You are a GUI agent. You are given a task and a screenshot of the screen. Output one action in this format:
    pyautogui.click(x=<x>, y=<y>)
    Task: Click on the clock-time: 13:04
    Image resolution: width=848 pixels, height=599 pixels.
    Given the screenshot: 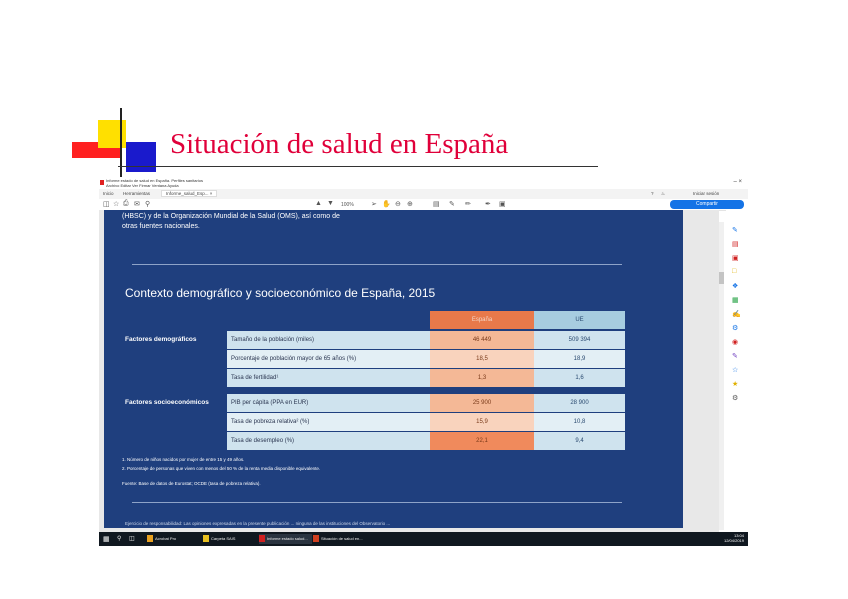 What is the action you would take?
    pyautogui.click(x=738, y=535)
    